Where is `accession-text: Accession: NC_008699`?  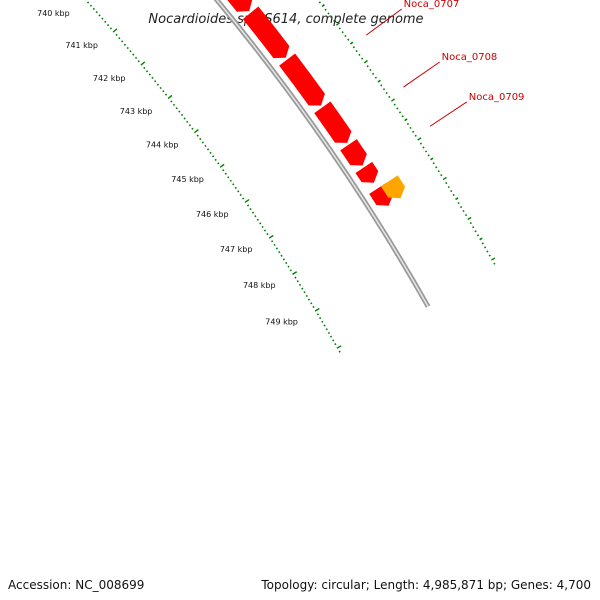 accession-text: Accession: NC_008699 is located at coordinates (76, 585).